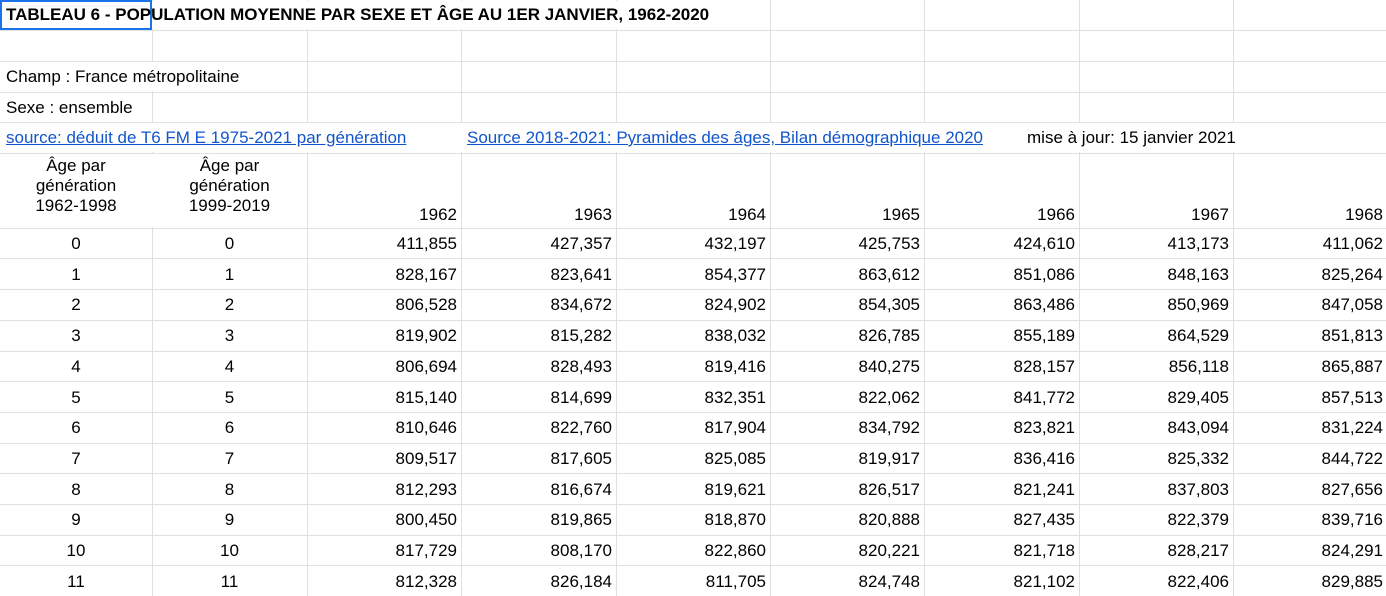 The image size is (1386, 596). What do you see at coordinates (735, 458) in the screenshot?
I see `cell-population-value: 825,085` at bounding box center [735, 458].